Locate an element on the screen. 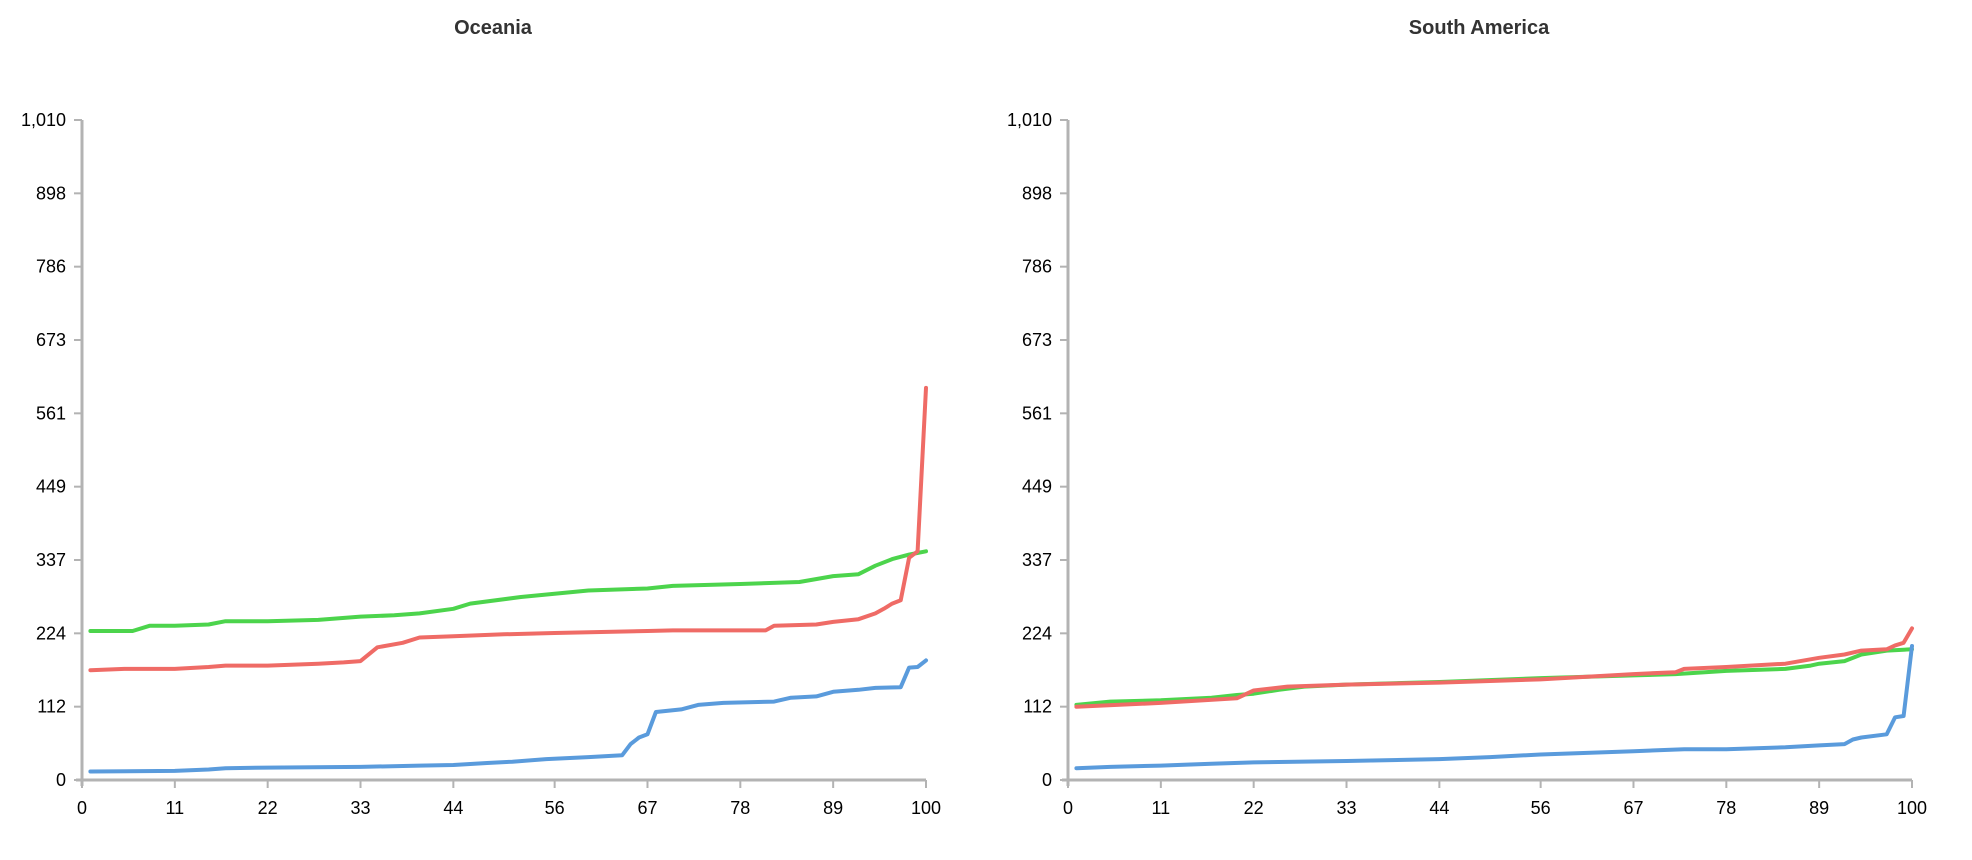 Image resolution: width=1972 pixels, height=860 pixels. chart-title: Oceania is located at coordinates (493, 28).